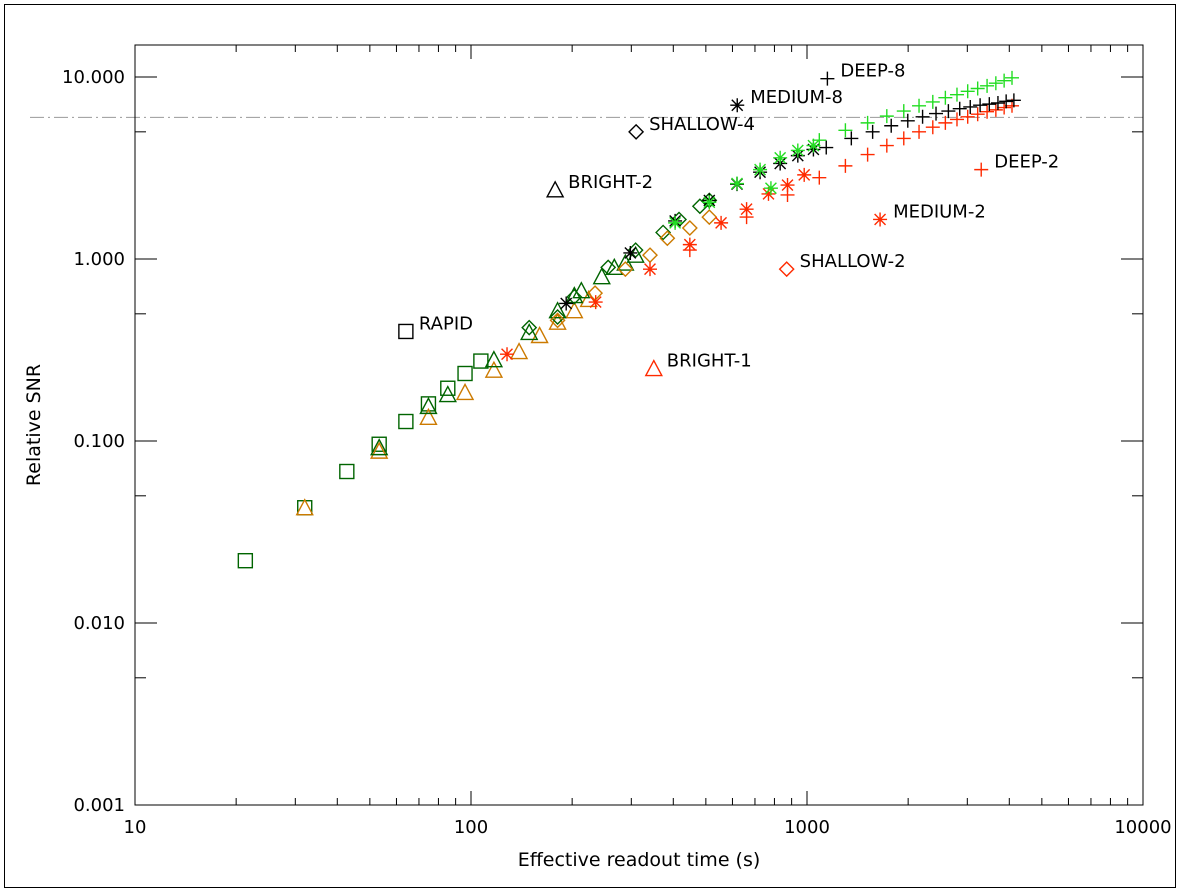 Image resolution: width=1181 pixels, height=893 pixels. I want to click on annotation-label: SHALLOW-4, so click(702, 124).